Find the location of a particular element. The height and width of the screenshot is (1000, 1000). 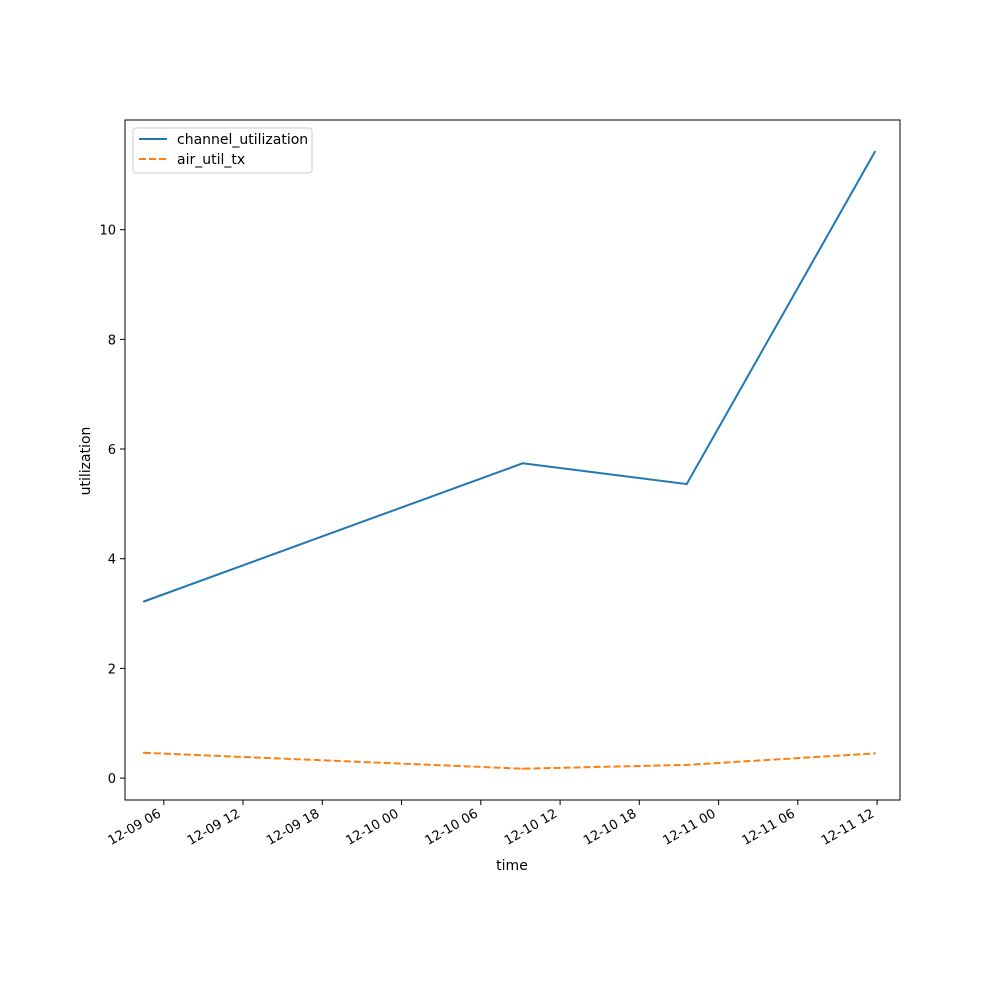

y-tick-label-4: 8 is located at coordinates (112, 340).